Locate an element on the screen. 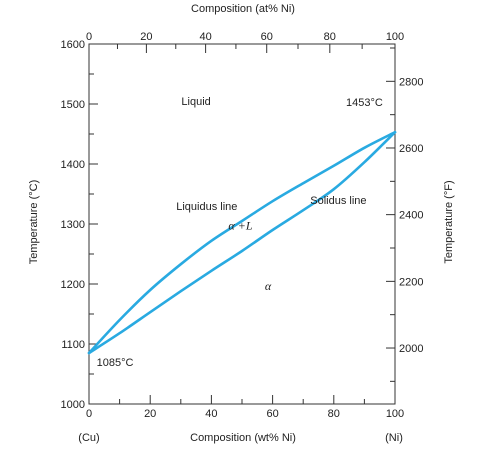 The width and height of the screenshot is (493, 455). right-tick-label: 2400 is located at coordinates (411, 216).